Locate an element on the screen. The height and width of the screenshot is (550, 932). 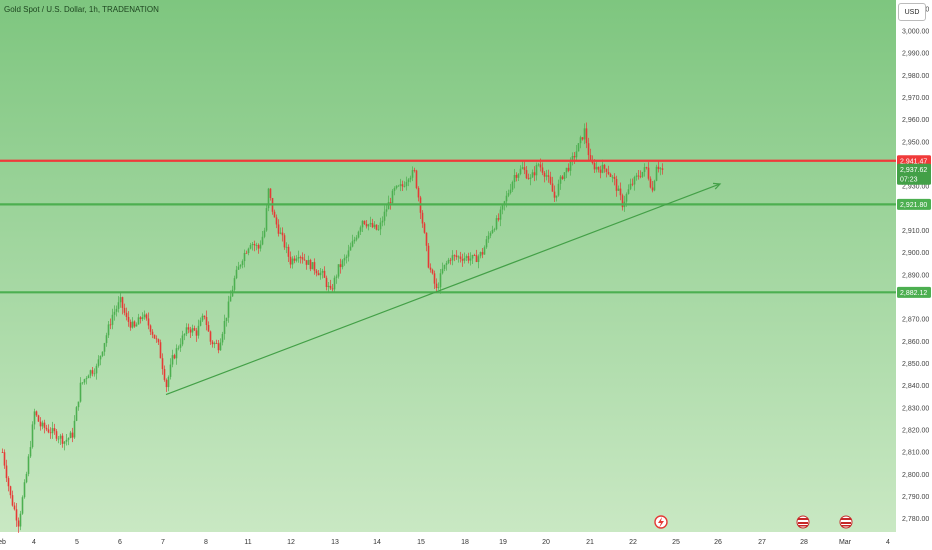
currency-button: USD is located at coordinates (912, 12).